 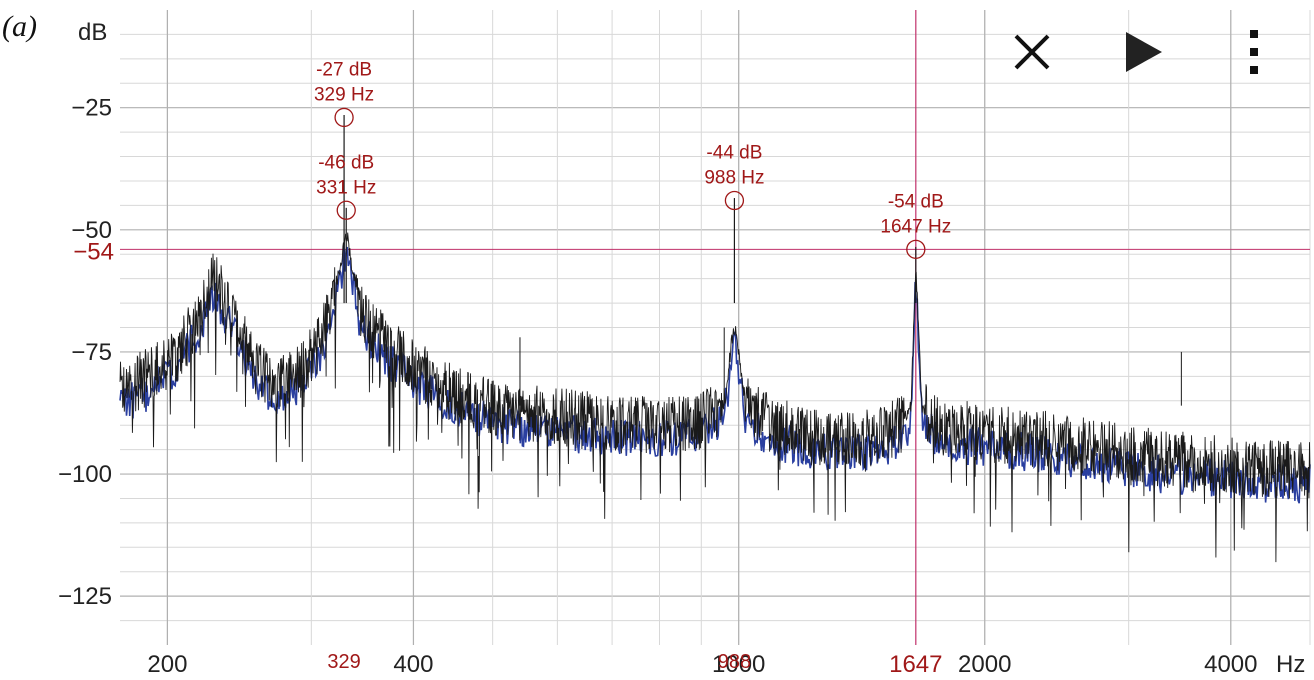 What do you see at coordinates (346, 187) in the screenshot?
I see `peak-marker-hz-label: 331 Hz` at bounding box center [346, 187].